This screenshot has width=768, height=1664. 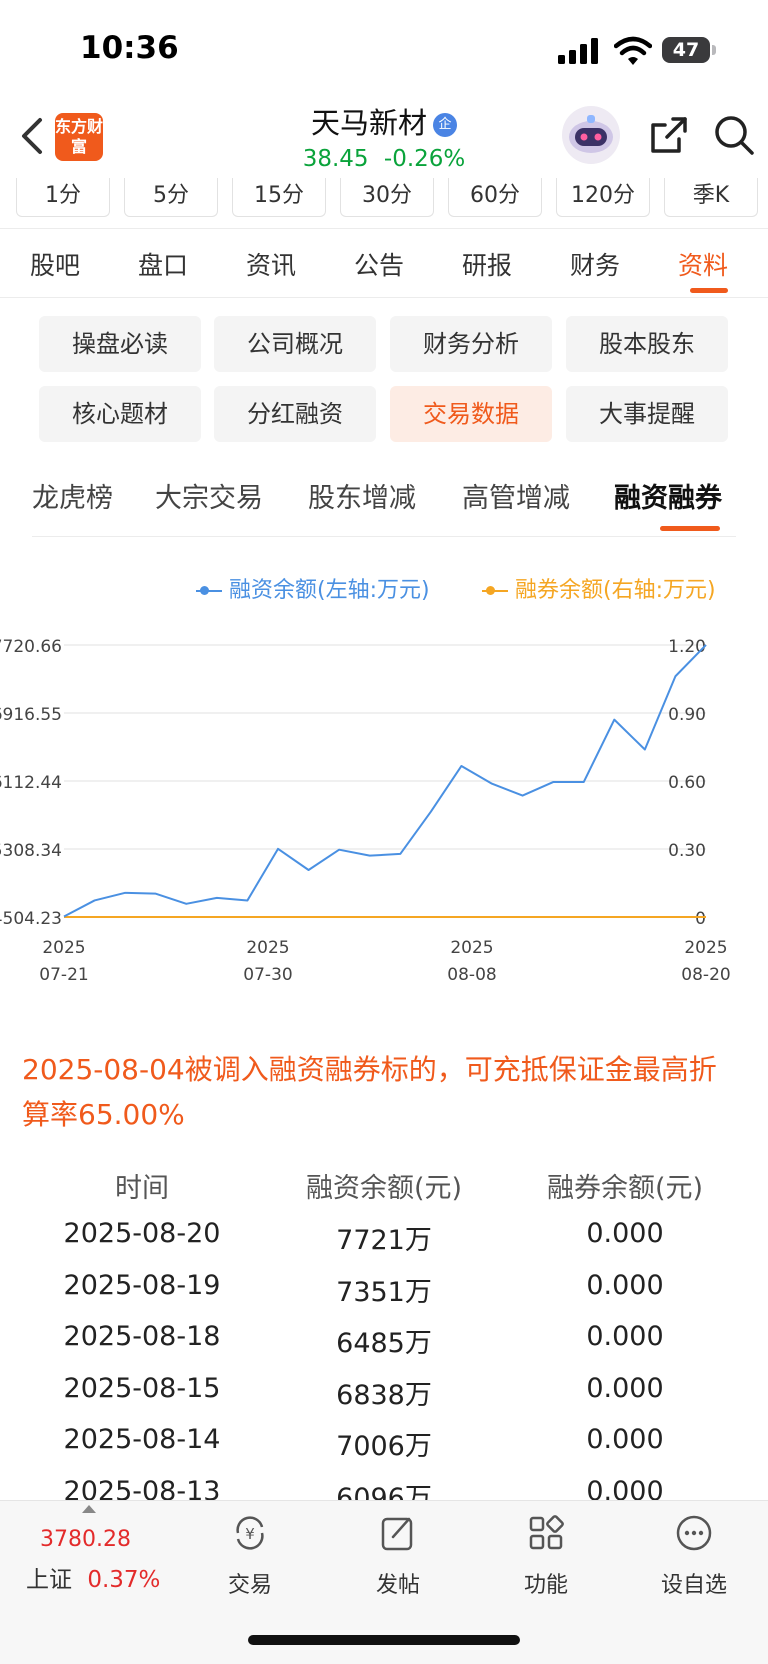 I want to click on nav-trade-label: 交易, so click(x=250, y=1583).